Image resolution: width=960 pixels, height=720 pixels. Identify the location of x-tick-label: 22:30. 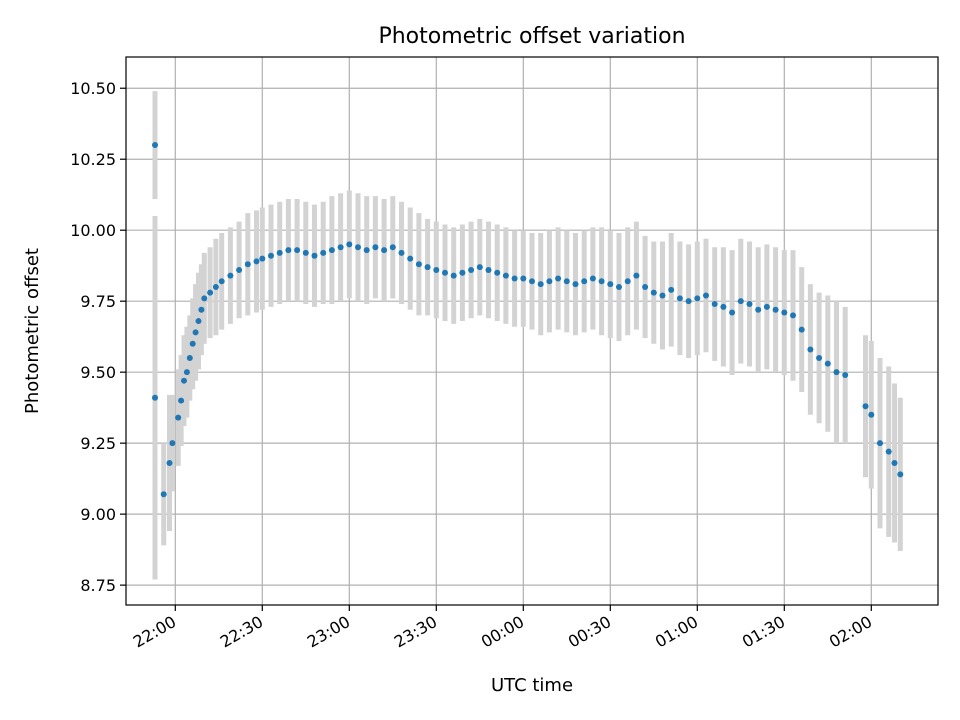
(241, 632).